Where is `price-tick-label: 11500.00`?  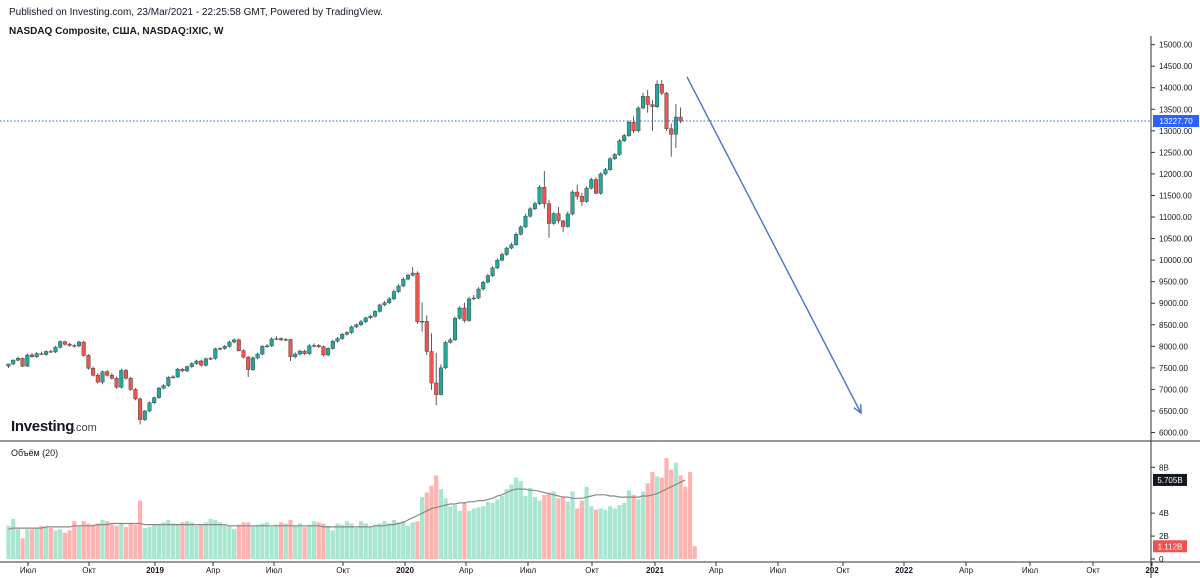
price-tick-label: 11500.00 is located at coordinates (1175, 195).